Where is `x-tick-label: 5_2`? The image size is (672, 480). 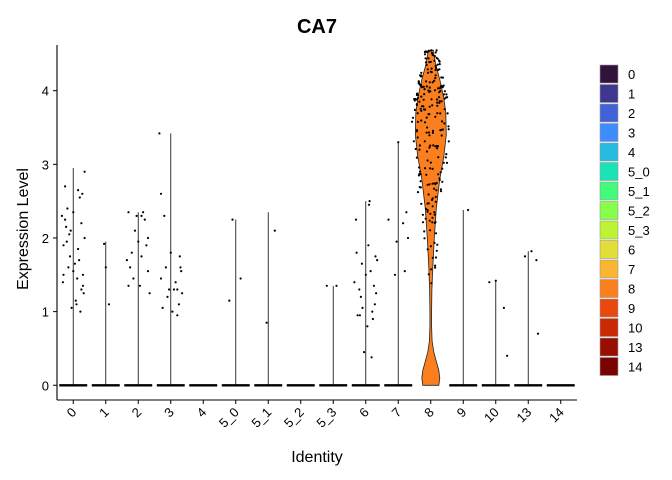
x-tick-label: 5_2 is located at coordinates (294, 418).